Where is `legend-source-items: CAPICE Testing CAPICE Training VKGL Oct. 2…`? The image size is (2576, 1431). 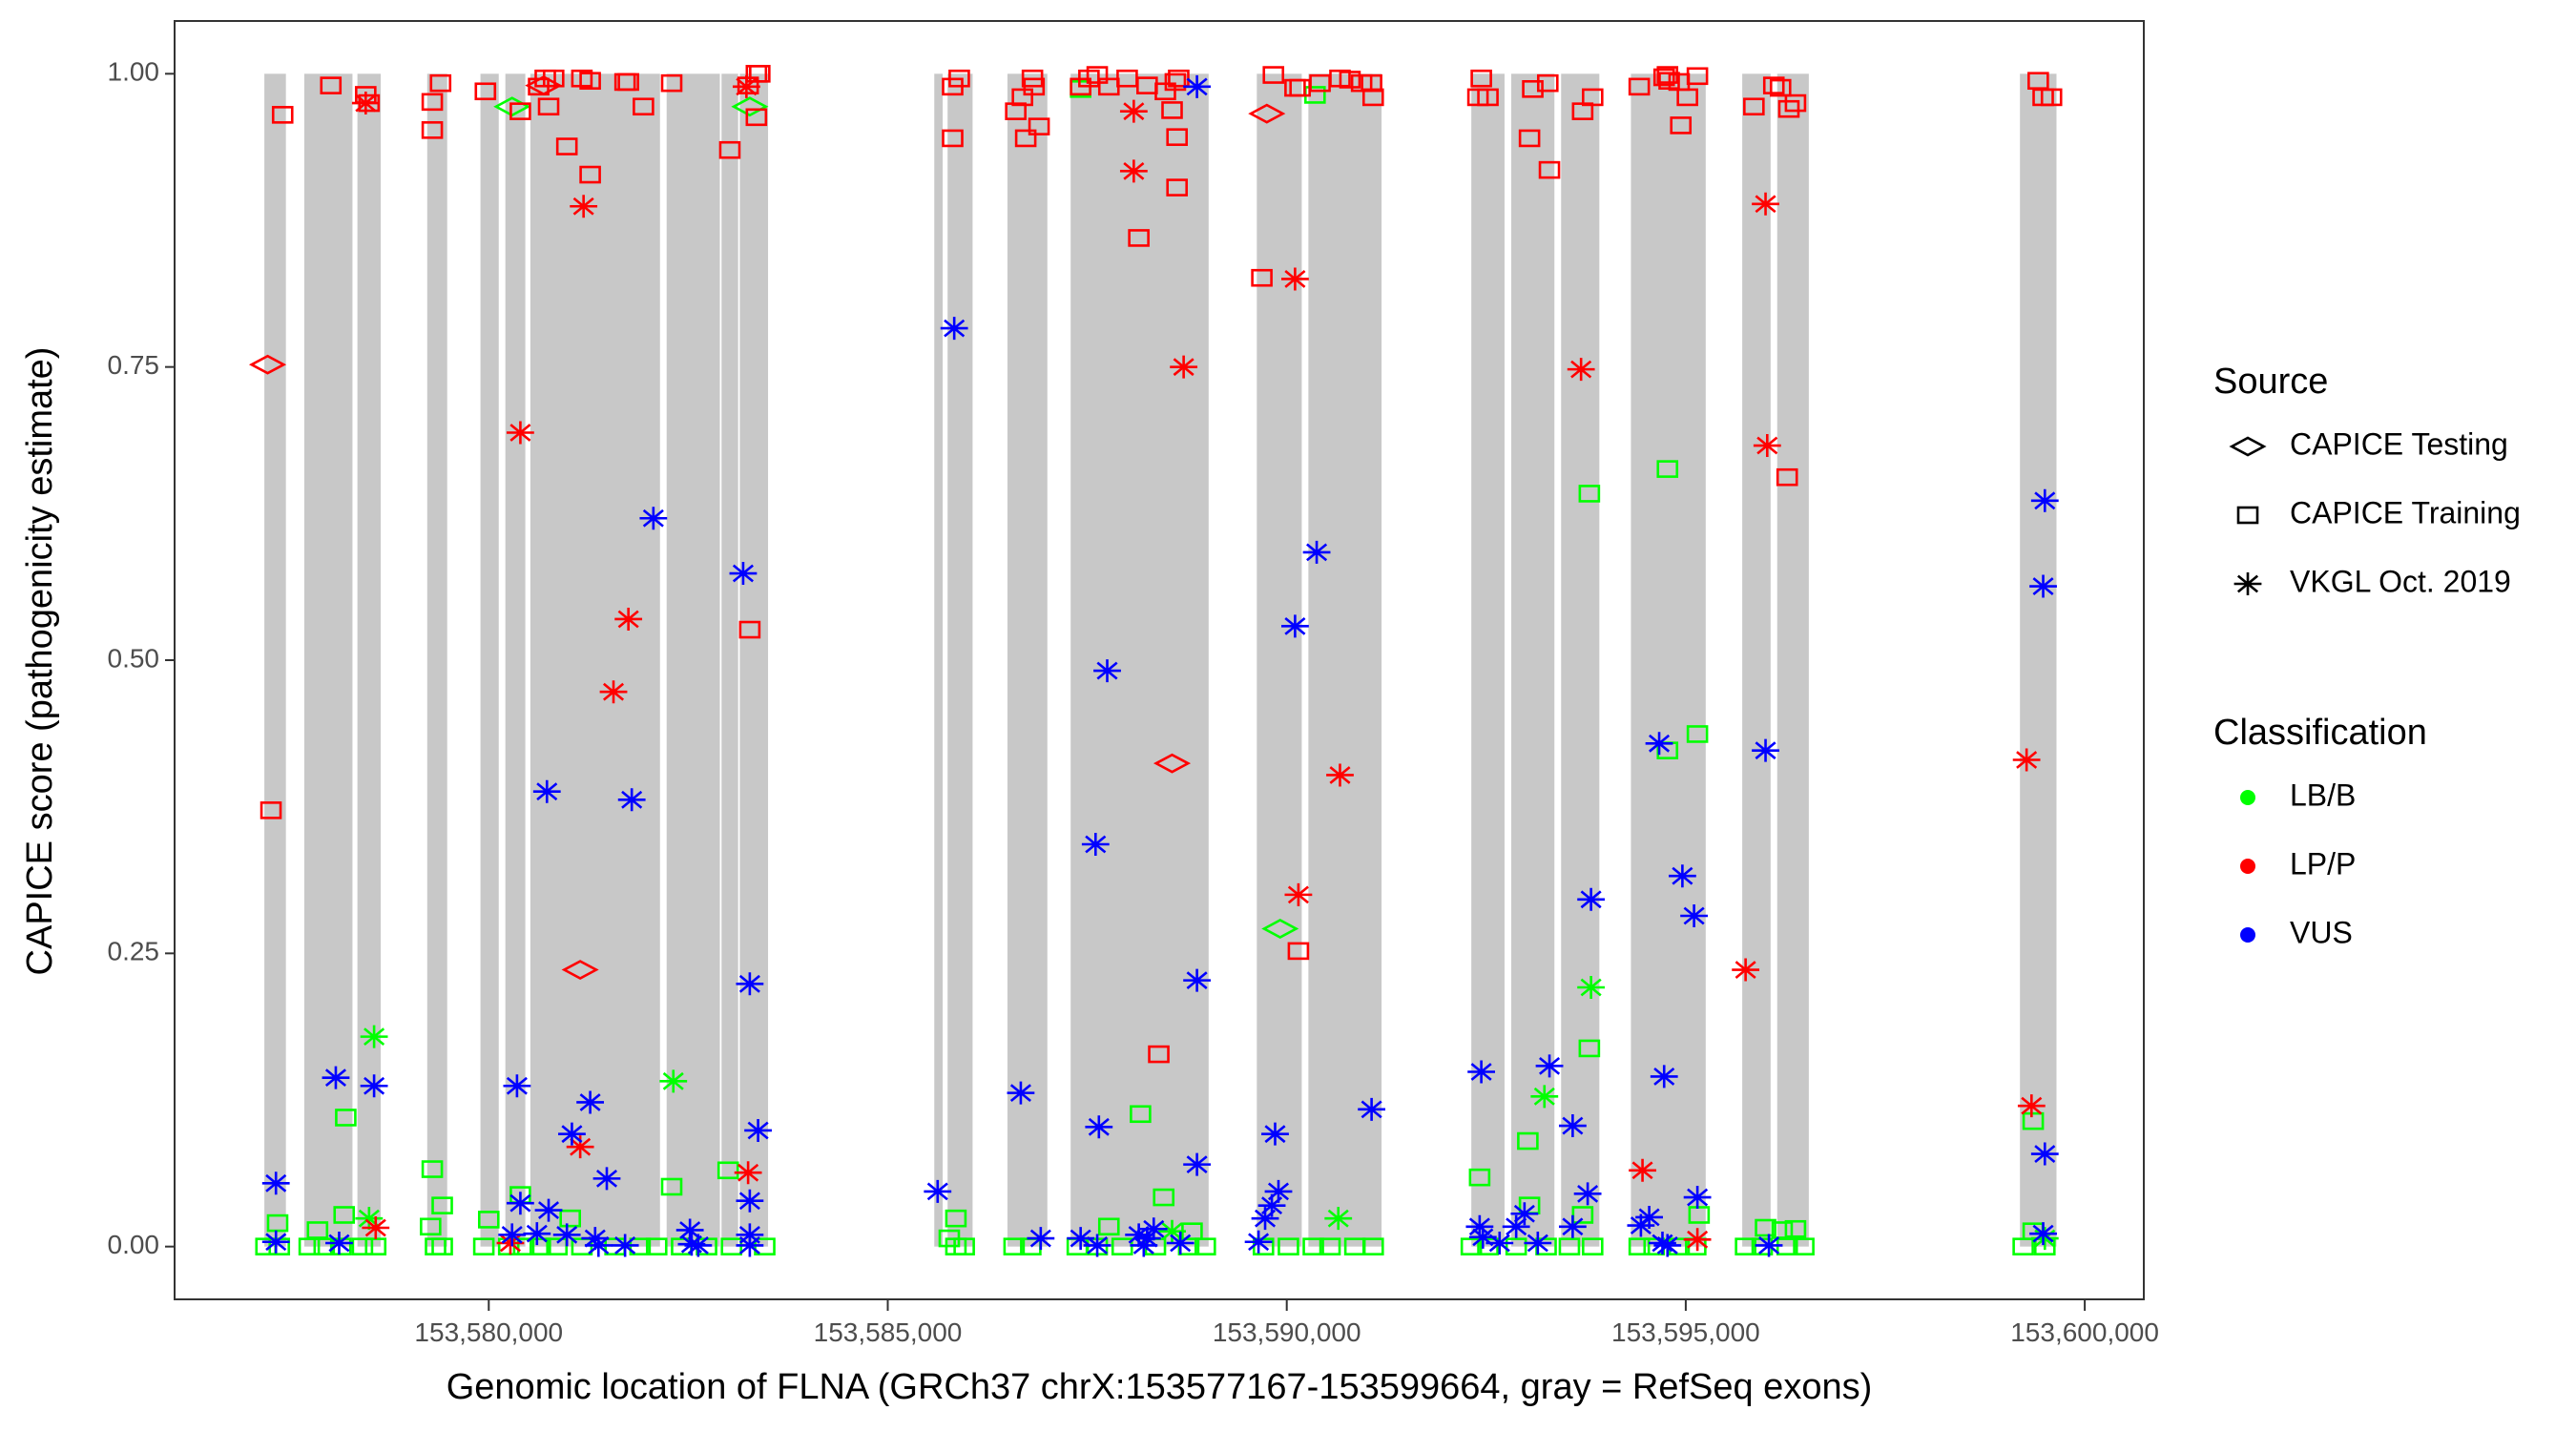
legend-source-items: CAPICE Testing CAPICE Training VKGL Oct. 2… is located at coordinates (2375, 512).